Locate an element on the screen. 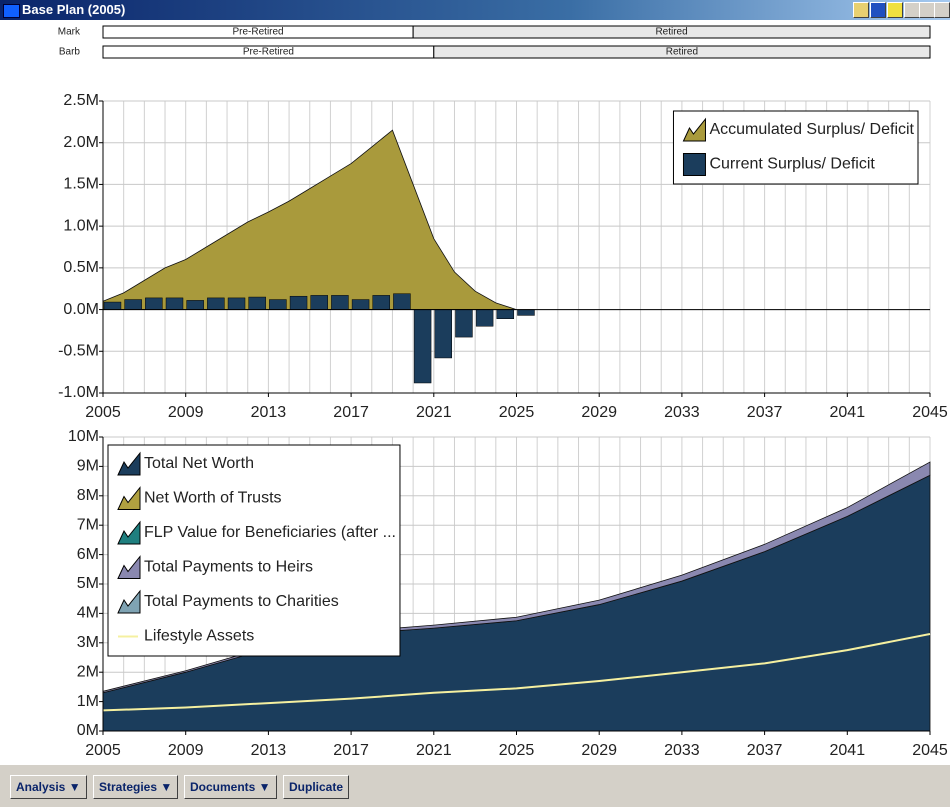  legend-label: Total Payments to Charities is located at coordinates (241, 601).